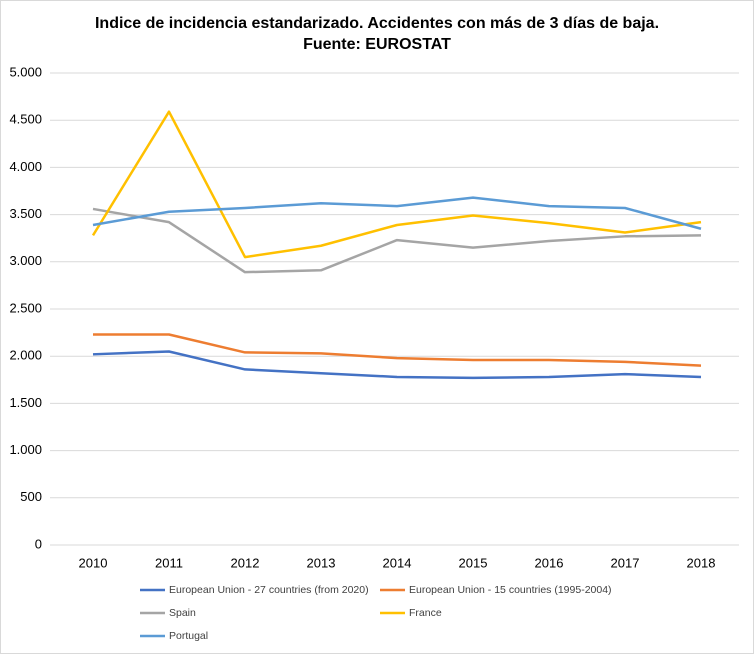 This screenshot has height=654, width=754. Describe the element at coordinates (25, 260) in the screenshot. I see `y-tick-label: 3.000` at that location.